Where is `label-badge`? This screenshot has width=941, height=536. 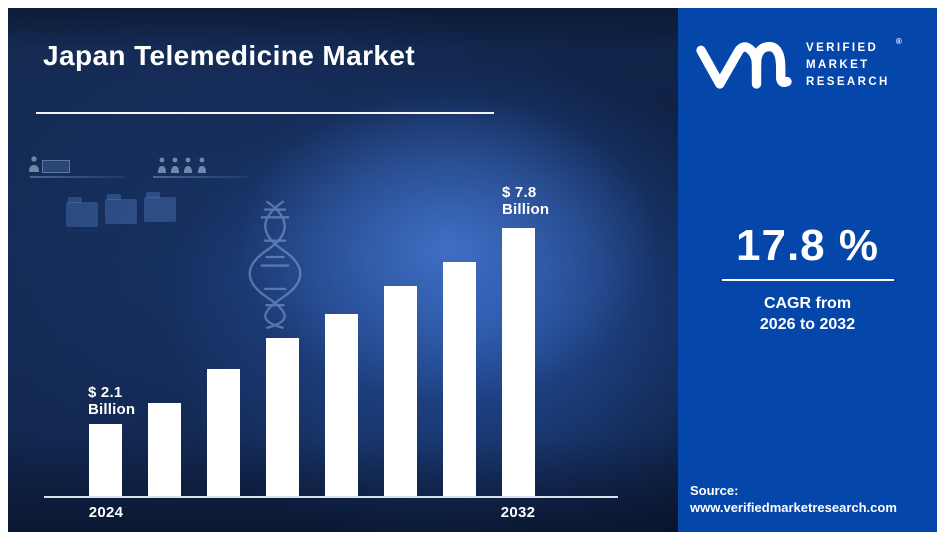
label-badge is located at coordinates (56, 166).